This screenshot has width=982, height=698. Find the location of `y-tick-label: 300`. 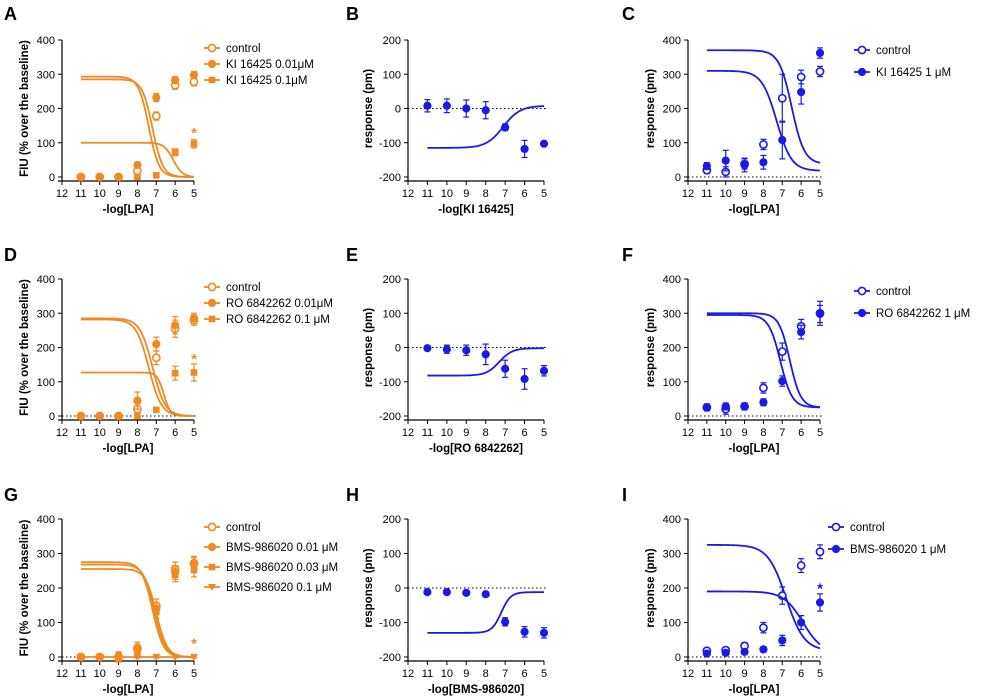

y-tick-label: 300 is located at coordinates (672, 314).